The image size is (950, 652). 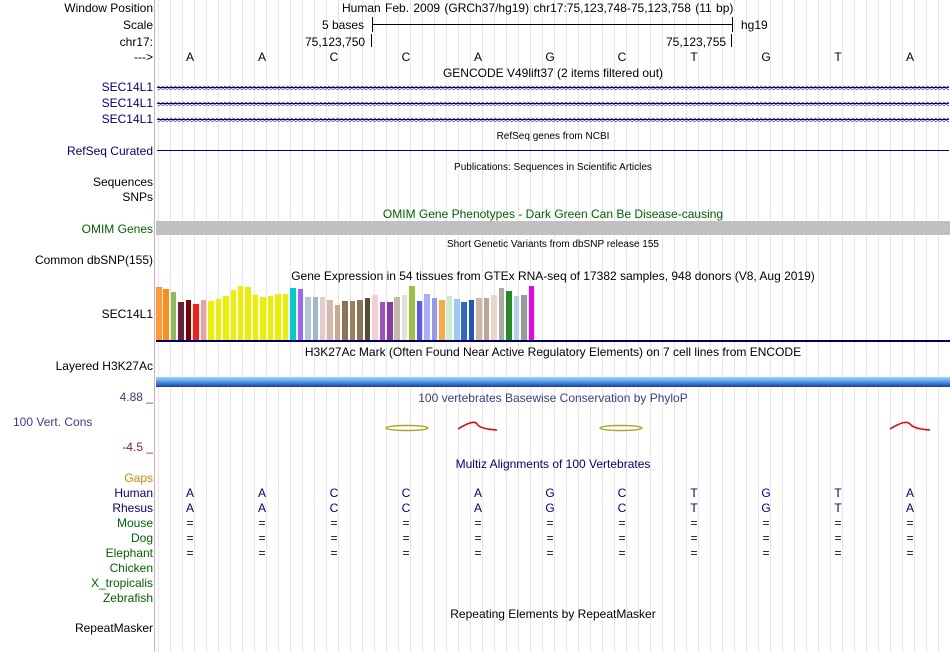 What do you see at coordinates (131, 568) in the screenshot?
I see `multiz-species-label: Chicken` at bounding box center [131, 568].